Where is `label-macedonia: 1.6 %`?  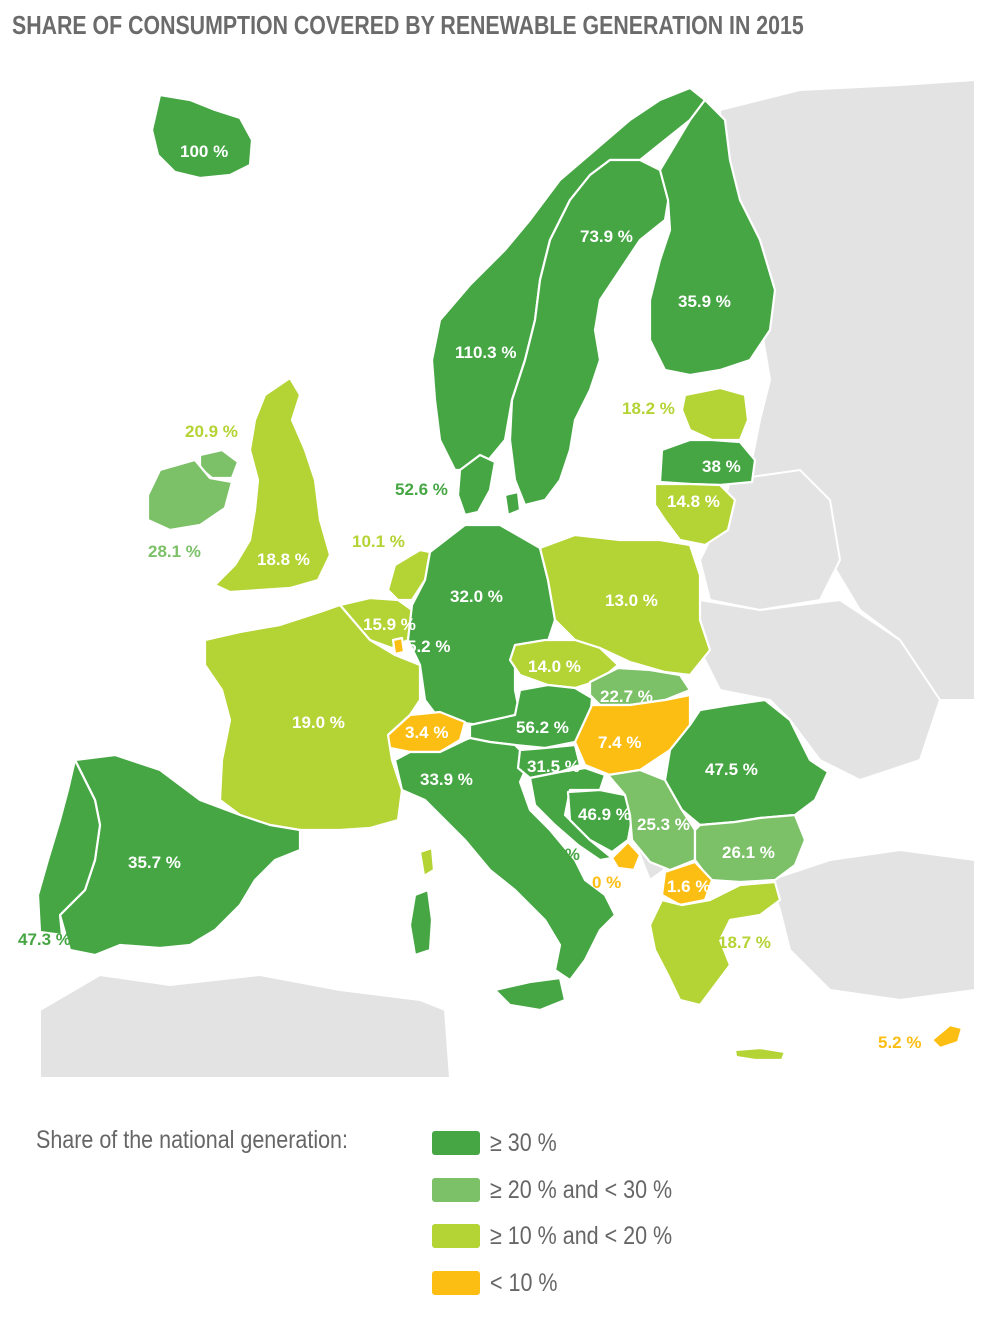 label-macedonia: 1.6 % is located at coordinates (688, 886).